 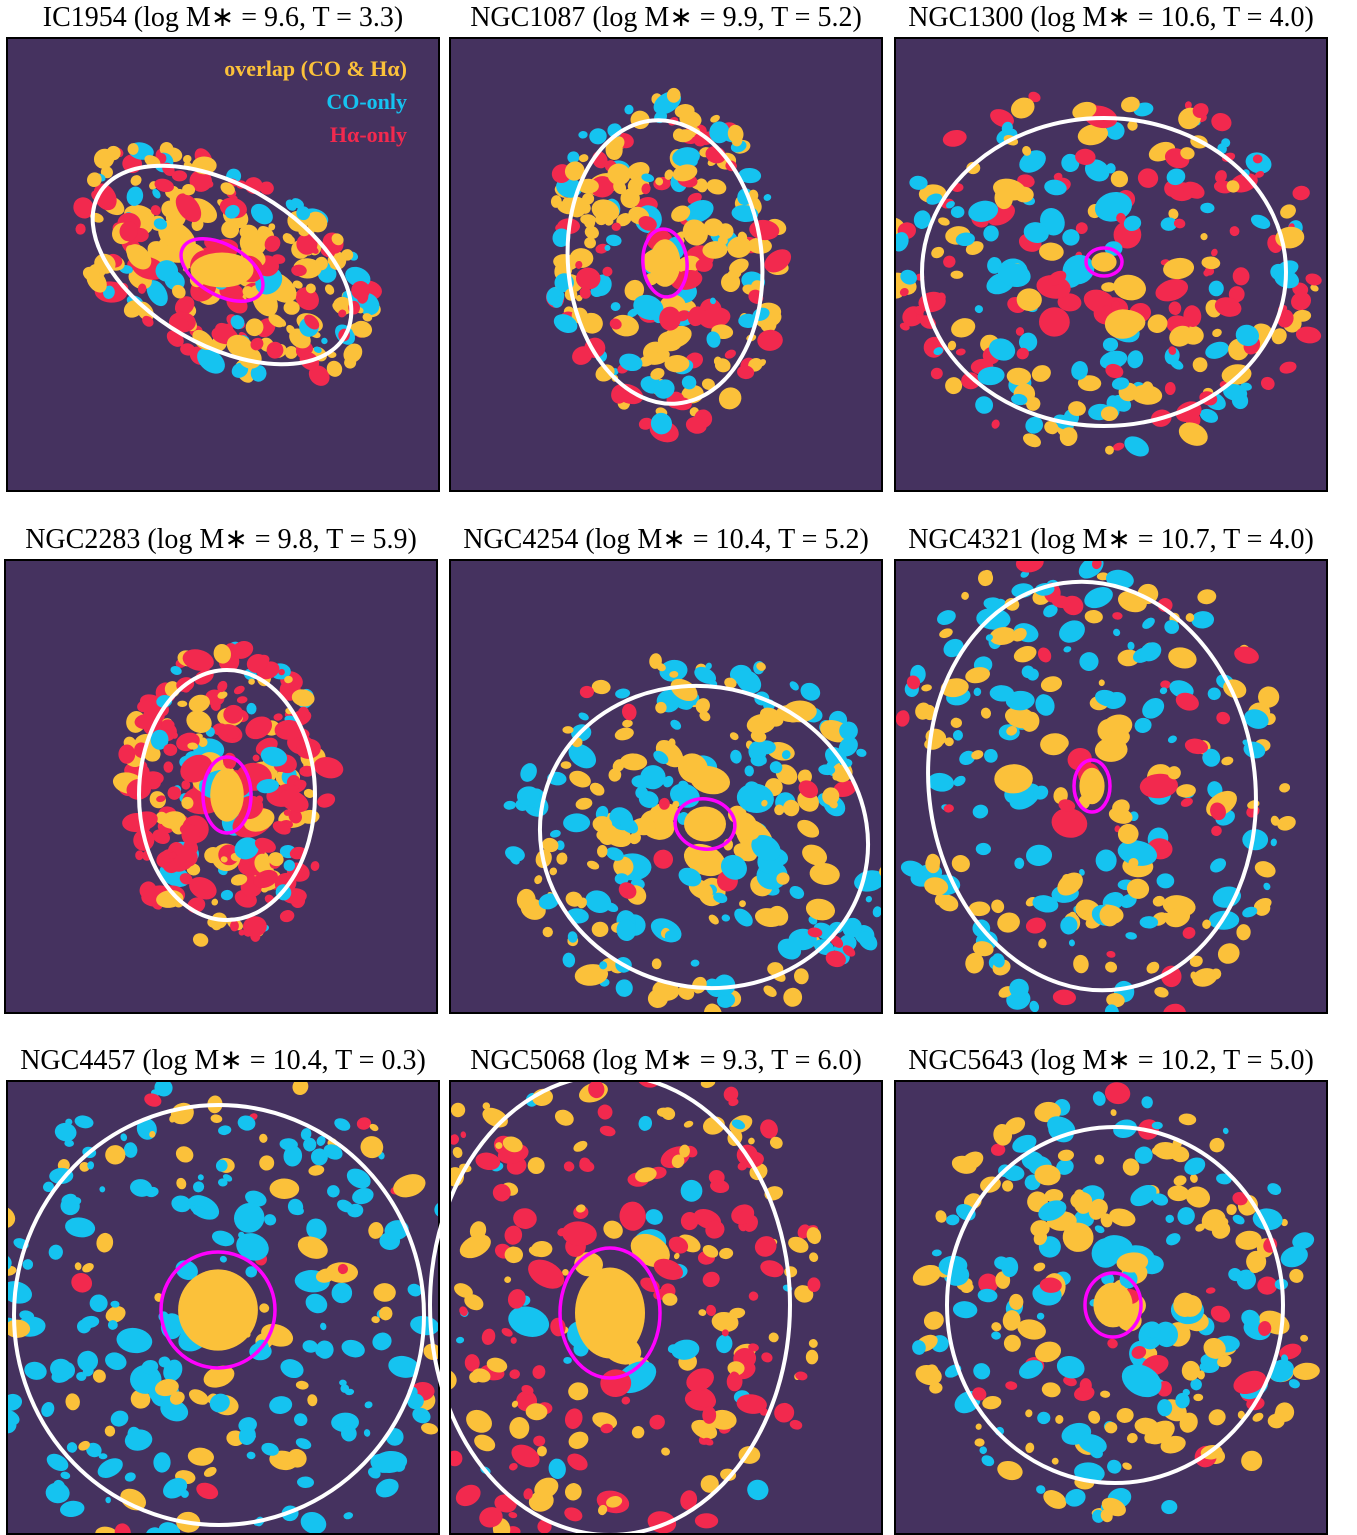 What do you see at coordinates (1092, 786) in the screenshot?
I see `inner-ellipse` at bounding box center [1092, 786].